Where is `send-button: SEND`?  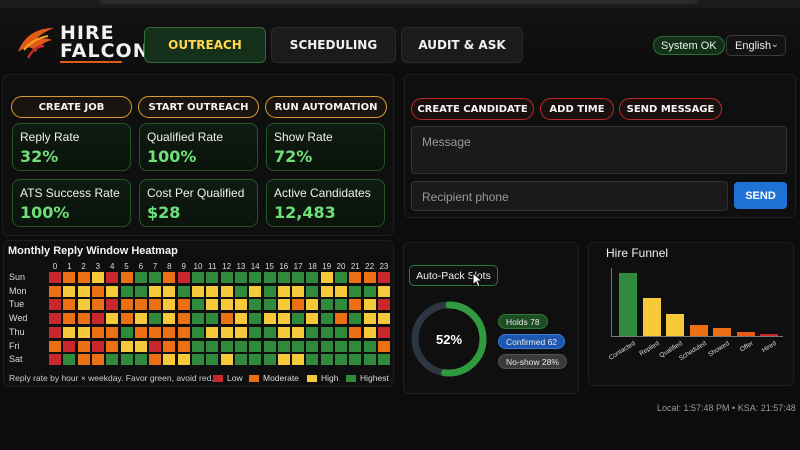 send-button: SEND is located at coordinates (760, 195).